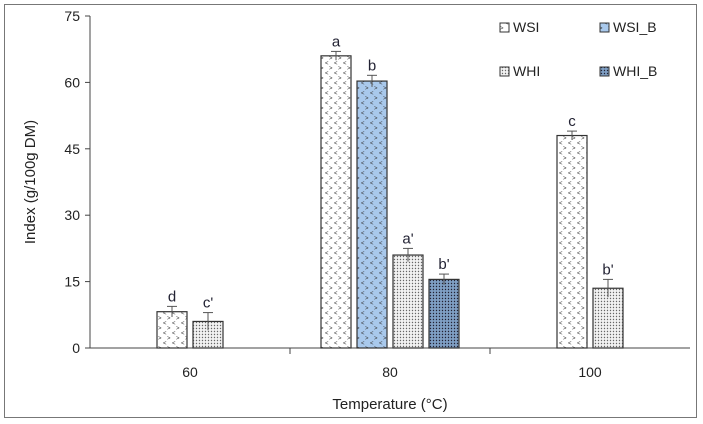  What do you see at coordinates (572, 121) in the screenshot?
I see `significance-label: c` at bounding box center [572, 121].